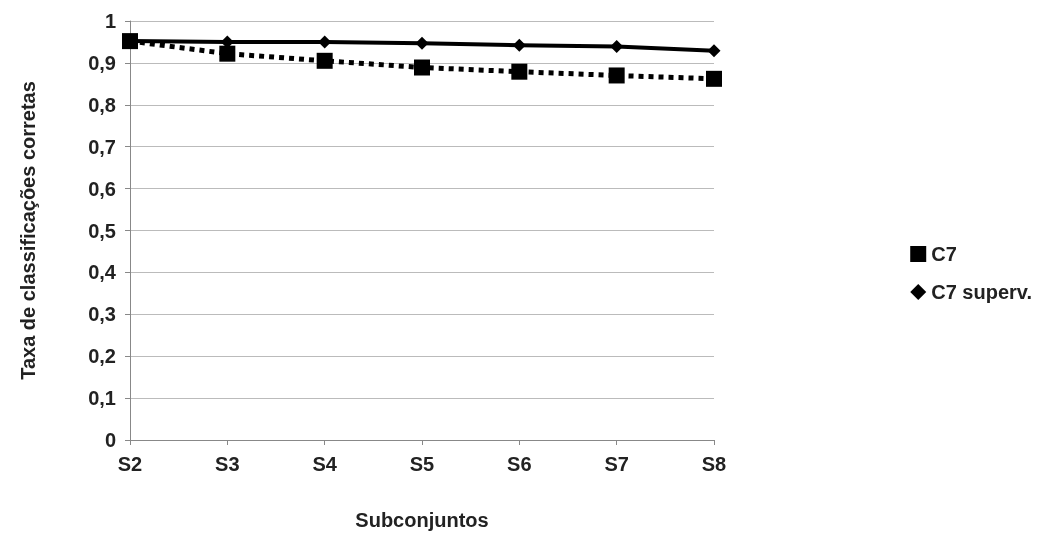 Image resolution: width=1057 pixels, height=546 pixels. I want to click on x-axis-title: Subconjuntos, so click(422, 520).